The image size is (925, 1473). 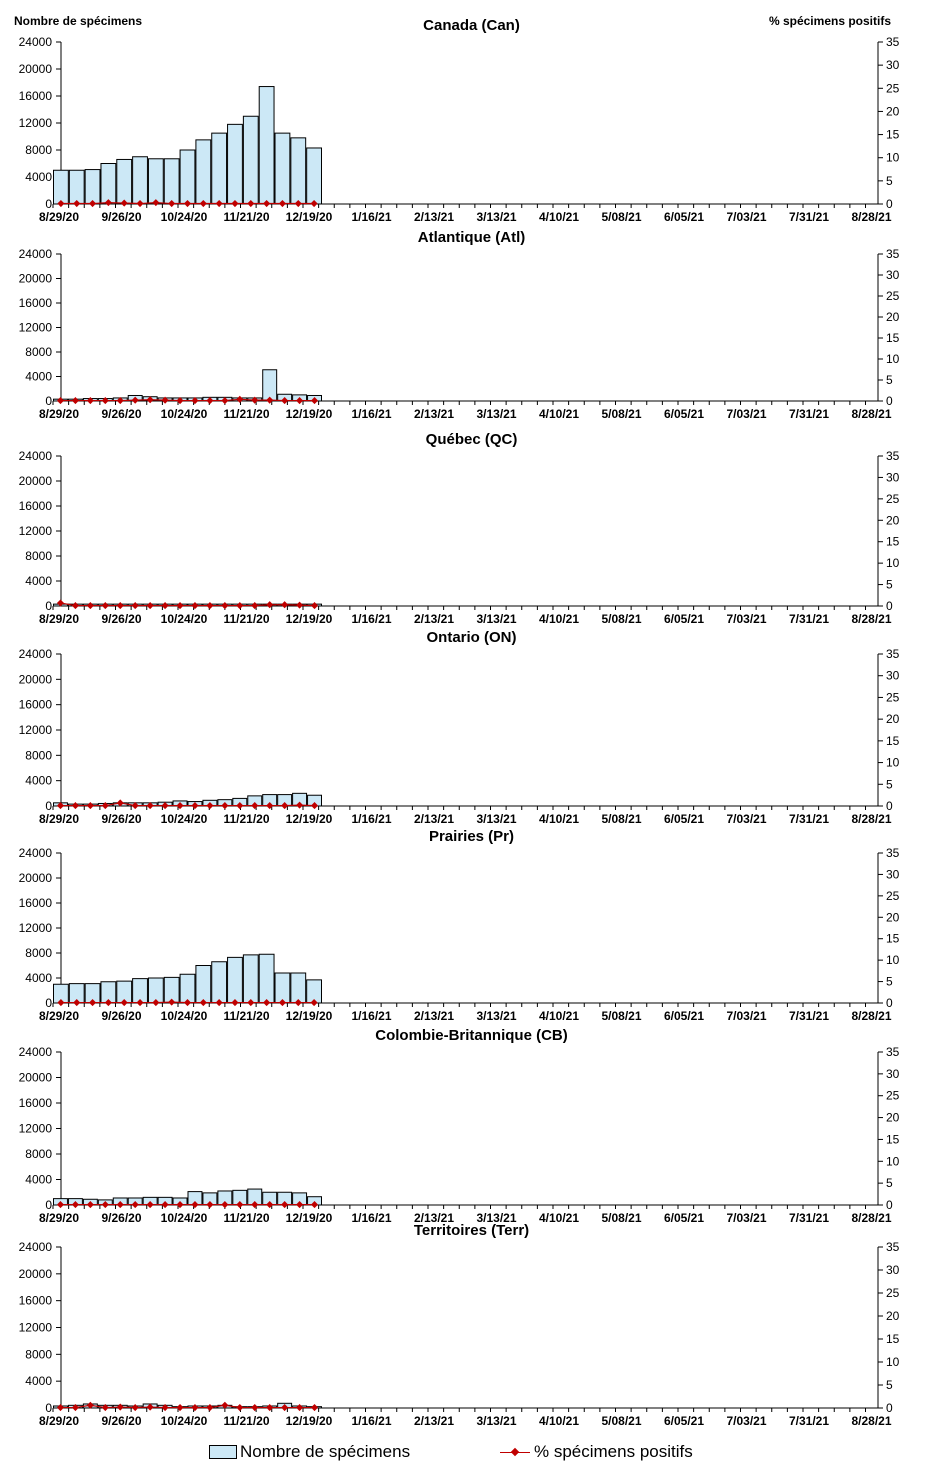 I want to click on left-axis-label: Nombre de spécimens, so click(x=78, y=21).